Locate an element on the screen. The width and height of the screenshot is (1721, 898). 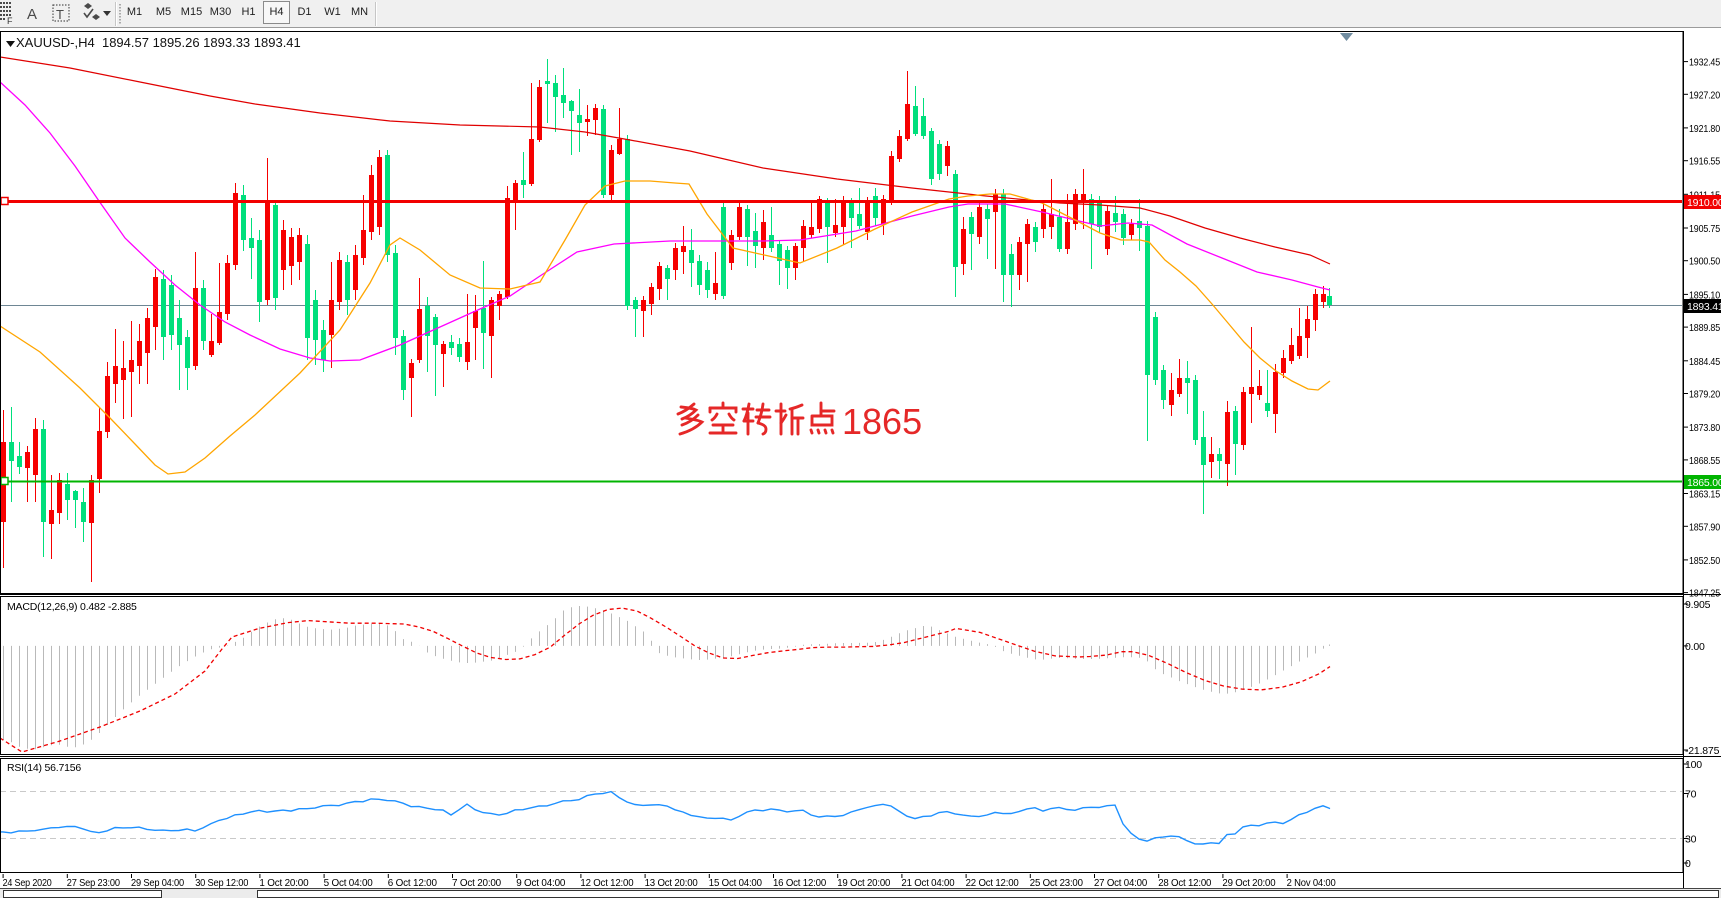
svg-text: 1884.45 is located at coordinates (1704, 362).